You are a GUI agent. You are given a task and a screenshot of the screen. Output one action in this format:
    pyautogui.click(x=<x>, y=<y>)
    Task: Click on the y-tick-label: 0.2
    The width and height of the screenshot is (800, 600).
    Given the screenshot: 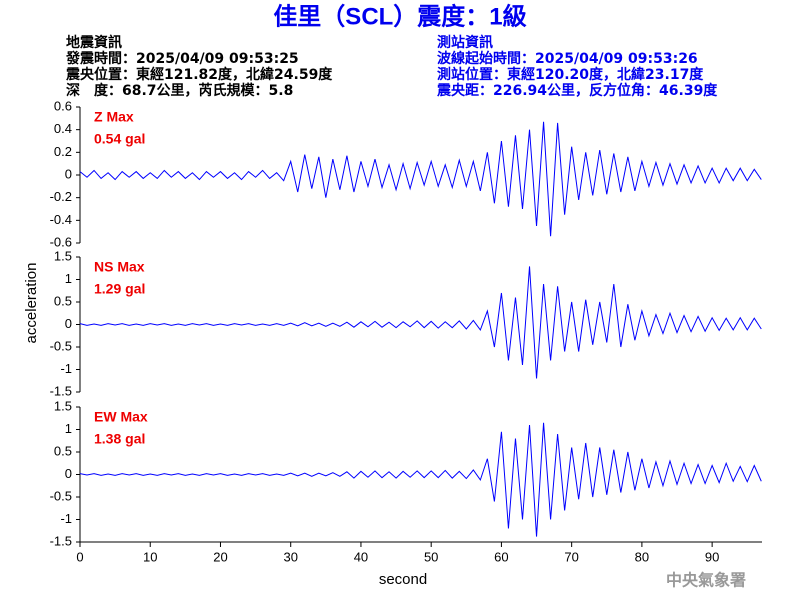 What is the action you would take?
    pyautogui.click(x=63, y=151)
    